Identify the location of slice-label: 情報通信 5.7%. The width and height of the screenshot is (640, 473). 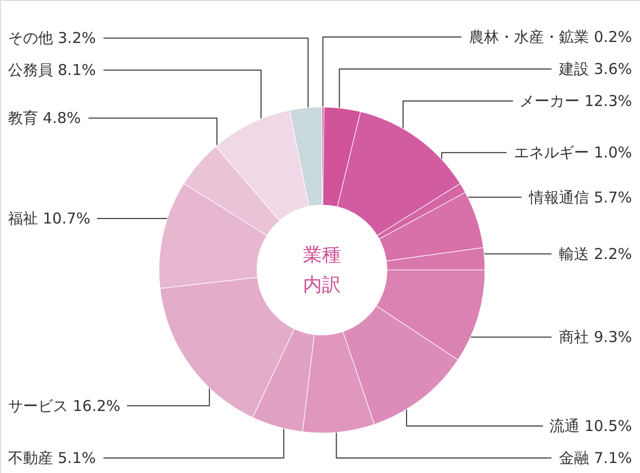
(580, 197).